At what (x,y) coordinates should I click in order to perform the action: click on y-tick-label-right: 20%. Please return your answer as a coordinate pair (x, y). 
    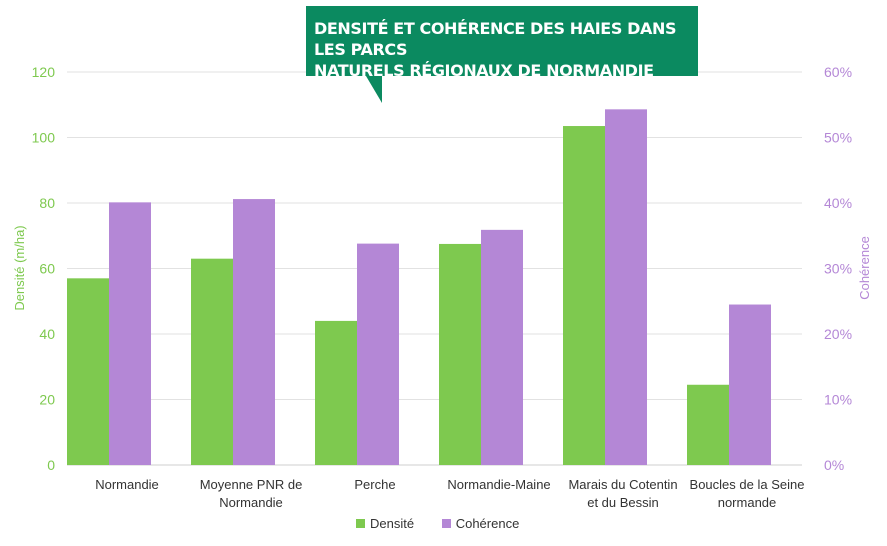
    Looking at the image, I should click on (838, 334).